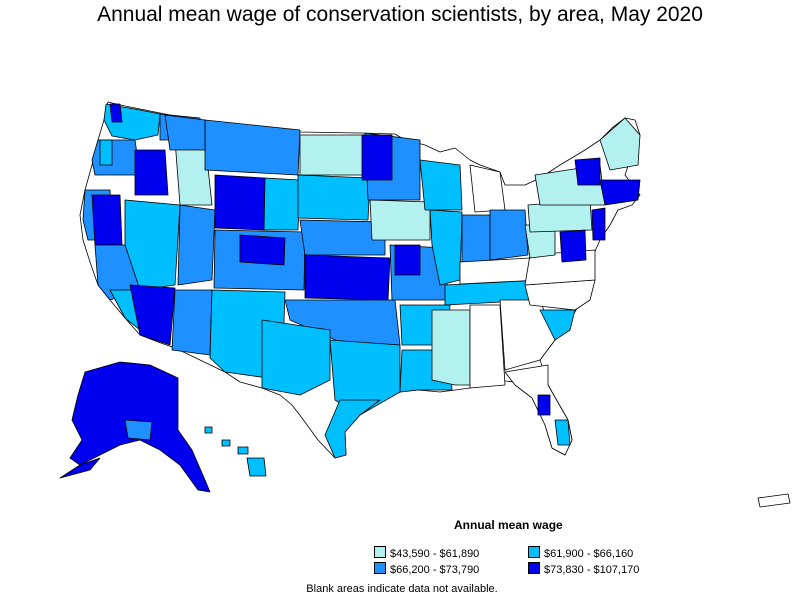 The image size is (800, 600). What do you see at coordinates (573, 246) in the screenshot?
I see `region-maryland-dc` at bounding box center [573, 246].